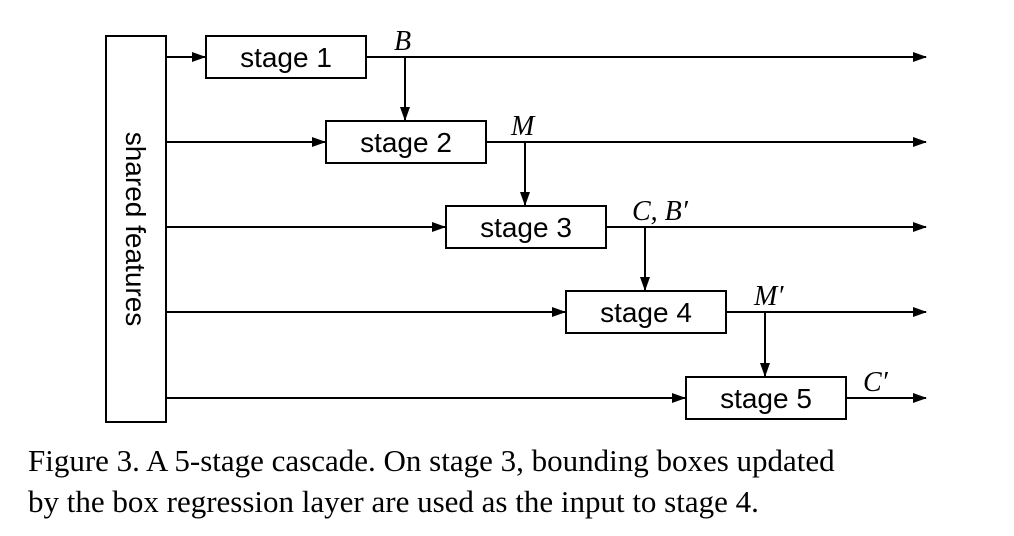 Image resolution: width=1014 pixels, height=536 pixels. I want to click on stage-5-label: stage 5, so click(766, 398).